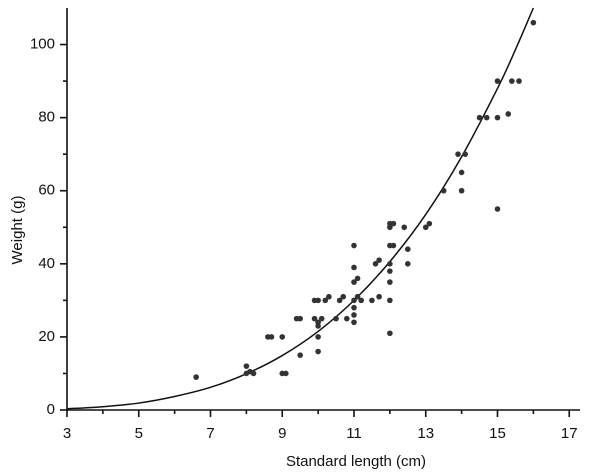 The image size is (600, 476). I want to click on y-tick-label: 20, so click(46, 336).